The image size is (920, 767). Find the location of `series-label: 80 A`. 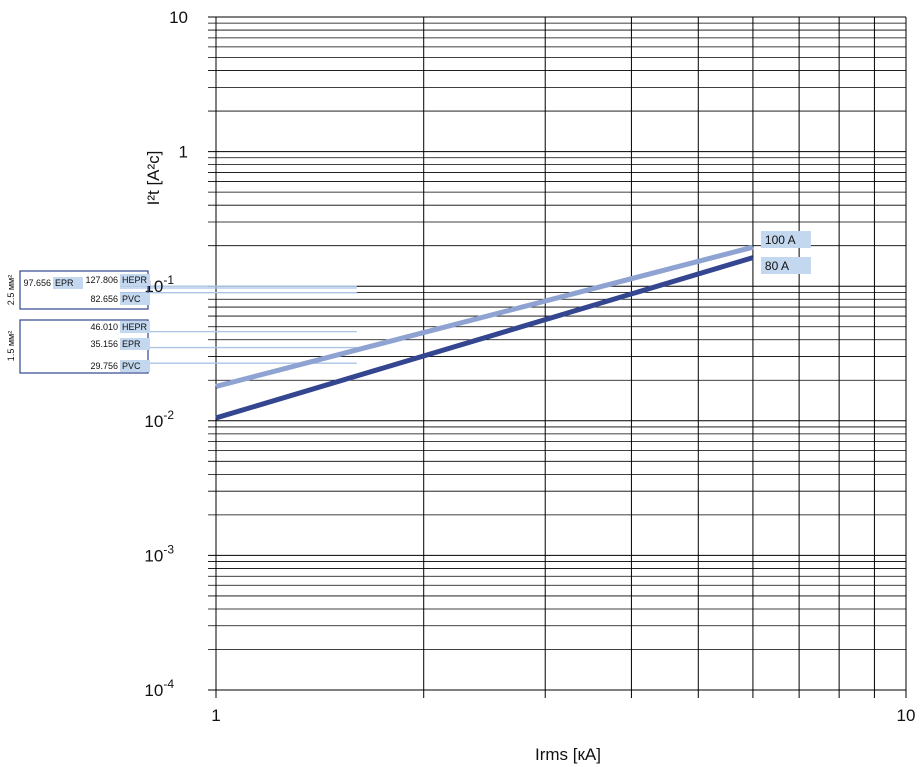

series-label: 80 A is located at coordinates (777, 266).